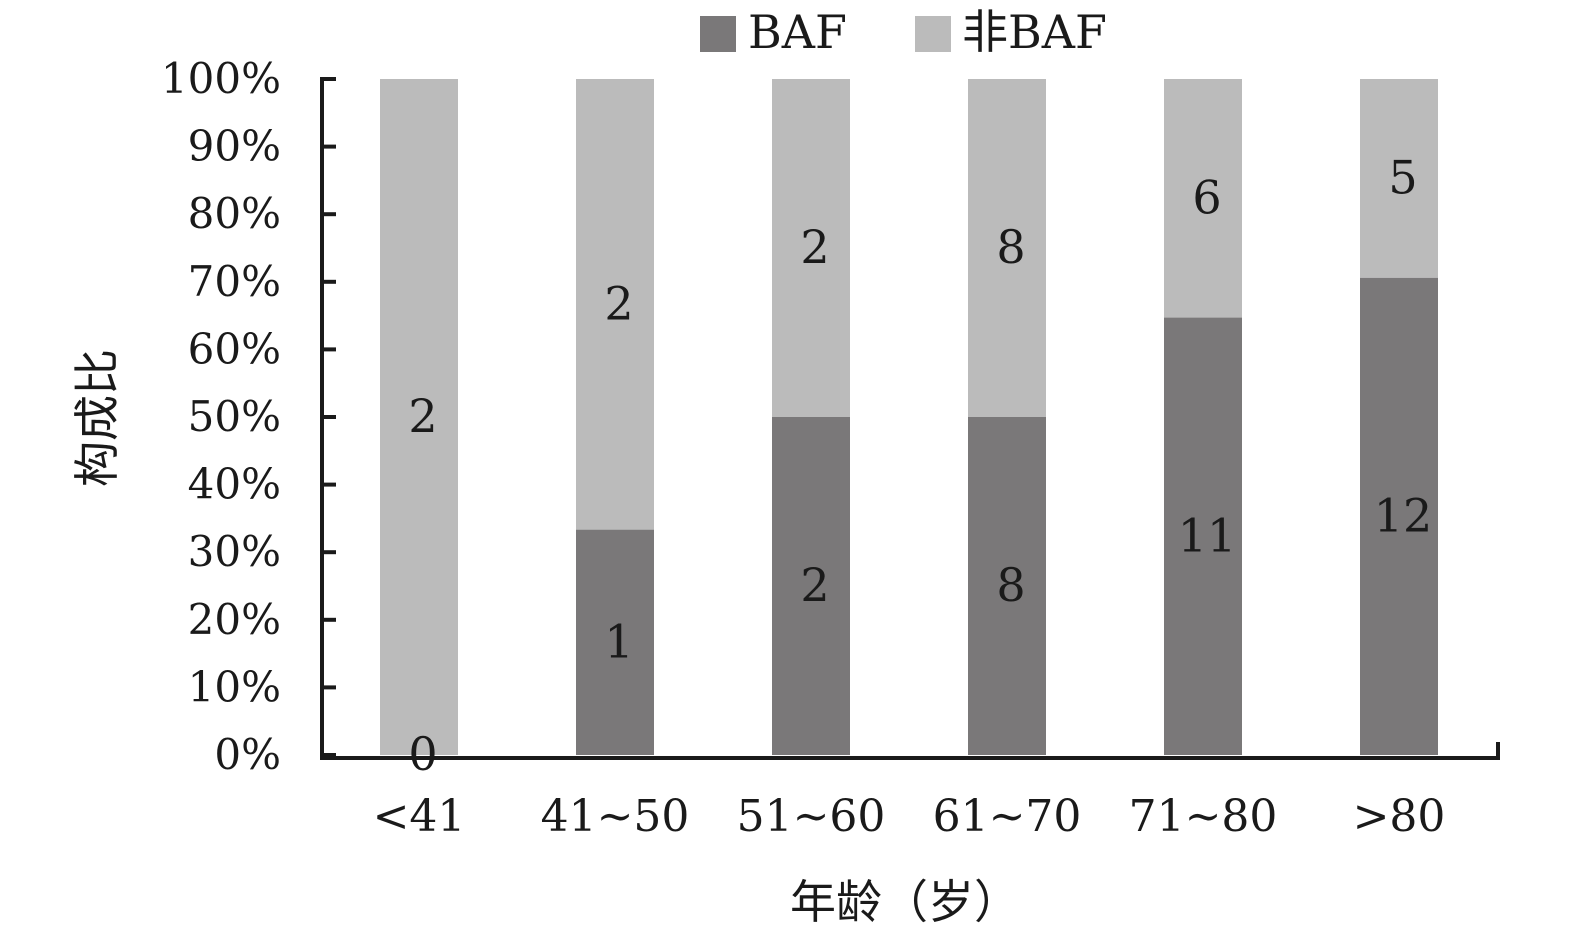  What do you see at coordinates (419, 816) in the screenshot?
I see `x-tick-label: <41` at bounding box center [419, 816].